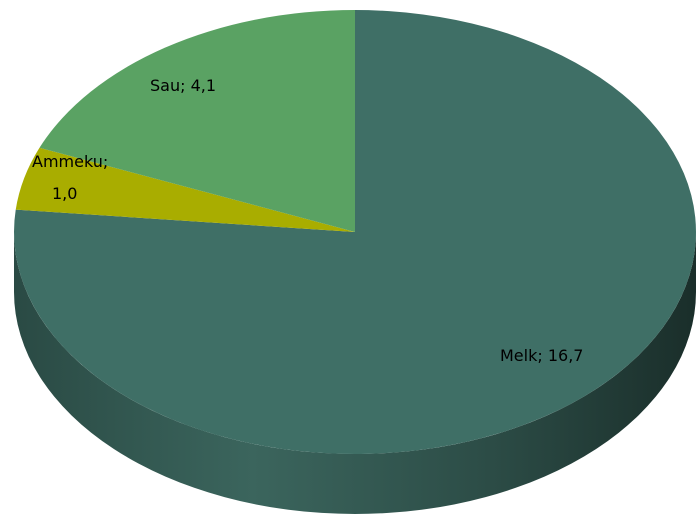 The height and width of the screenshot is (514, 698). Describe the element at coordinates (64, 193) in the screenshot. I see `data-label-ammeku-value: 1,0` at that location.